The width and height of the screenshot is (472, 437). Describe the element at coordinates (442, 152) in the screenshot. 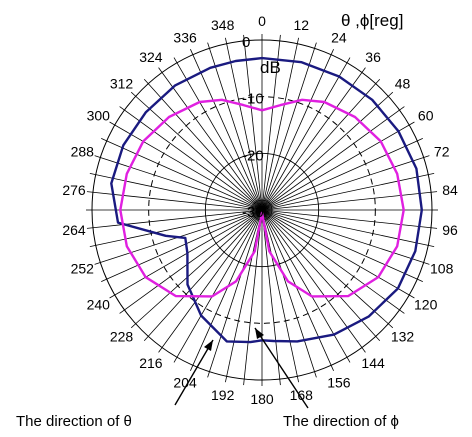

I see `angle-tick-label: 72` at that location.